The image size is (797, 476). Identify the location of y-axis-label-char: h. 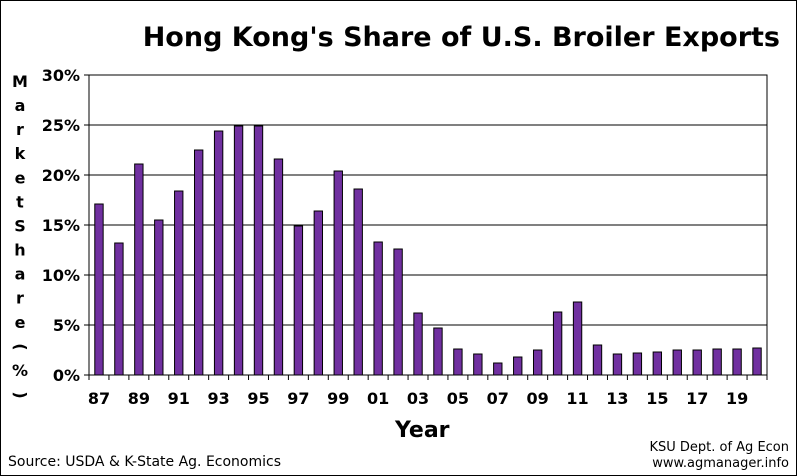
(19, 250).